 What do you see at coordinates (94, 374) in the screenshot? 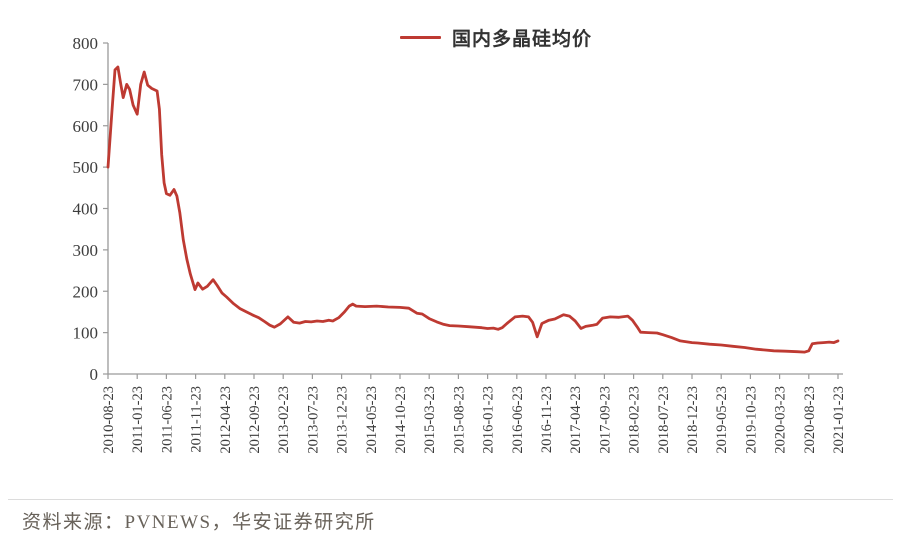
I see `y-tick-label: 0` at bounding box center [94, 374].